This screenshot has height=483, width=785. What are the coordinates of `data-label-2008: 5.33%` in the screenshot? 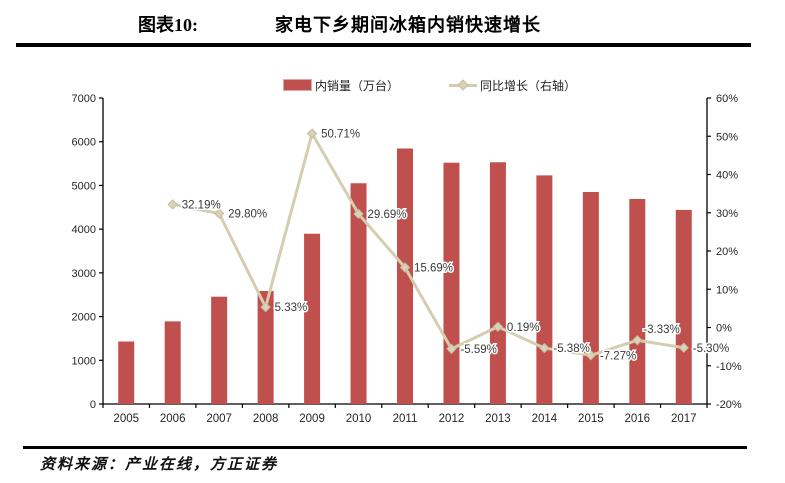 It's located at (291, 308).